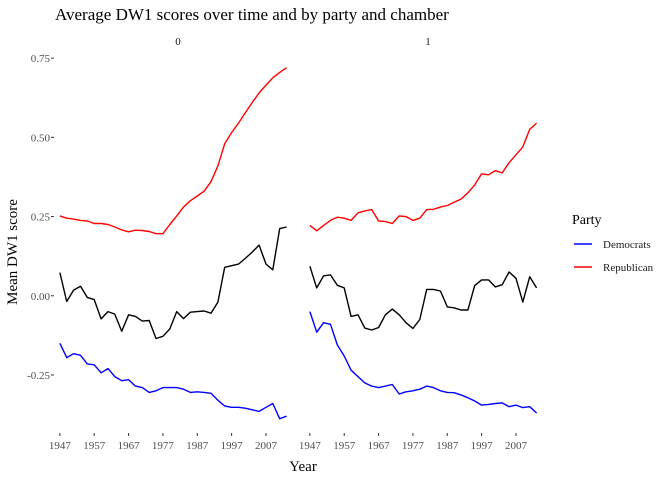  I want to click on y-axis: -0.25 0.00 0.25 0.50 0.75, so click(40, 217).